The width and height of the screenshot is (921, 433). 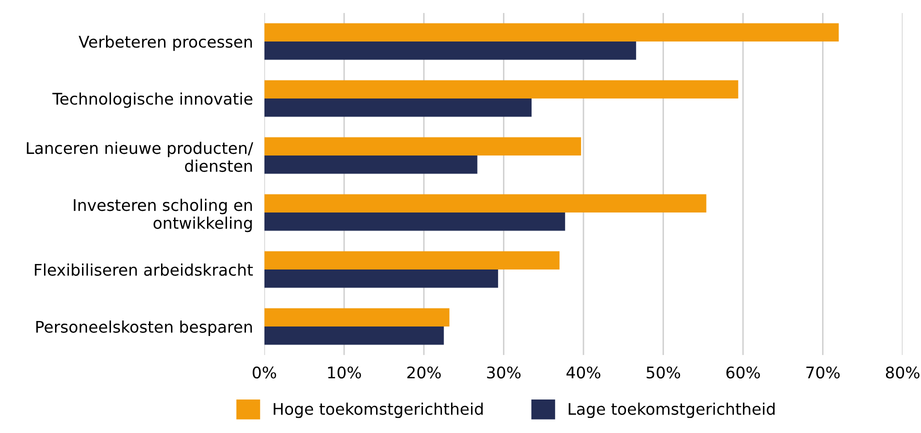 What do you see at coordinates (671, 410) in the screenshot?
I see `legend-label: Lage toekomstgerichtheid` at bounding box center [671, 410].